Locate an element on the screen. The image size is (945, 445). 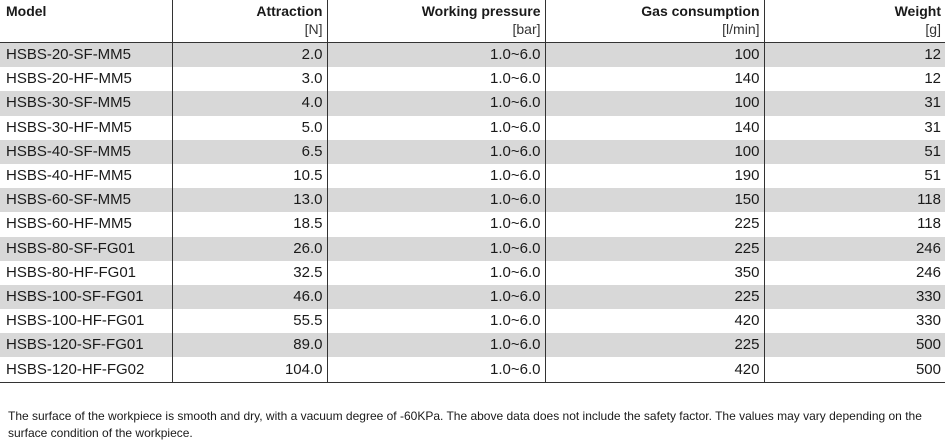
col-header-working-pressure: Working pressure [bar] is located at coordinates (435, 21).